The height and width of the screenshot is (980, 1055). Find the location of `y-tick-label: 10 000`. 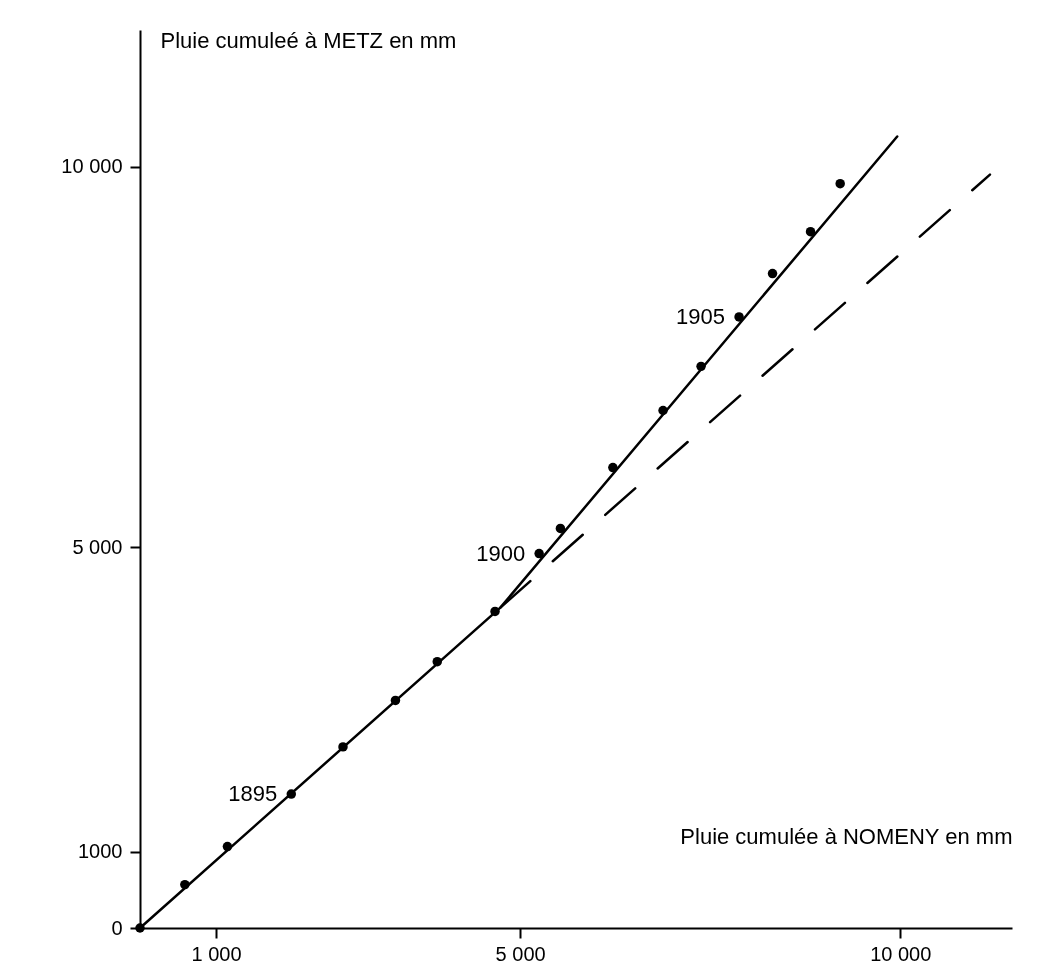

y-tick-label: 10 000 is located at coordinates (92, 166).